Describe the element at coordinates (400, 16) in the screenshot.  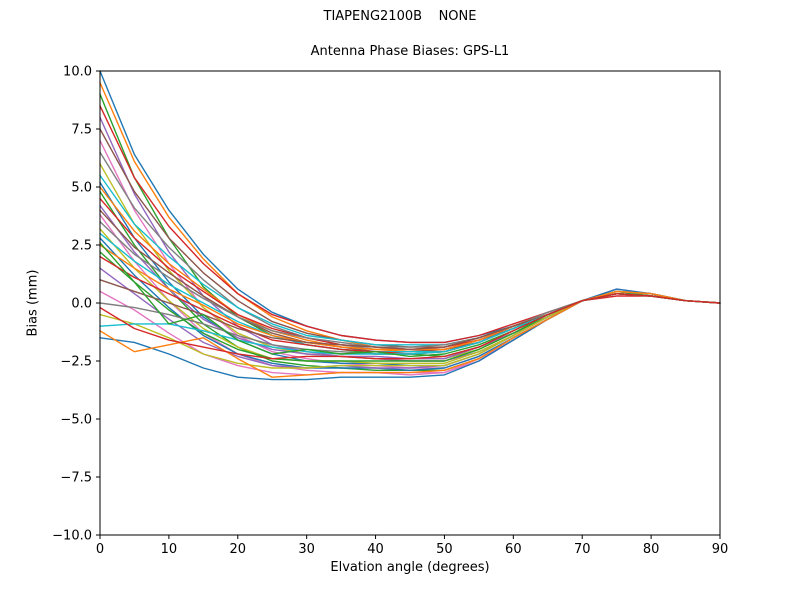
I see `figure-suptitle: TIAPENG2100B NONE` at that location.